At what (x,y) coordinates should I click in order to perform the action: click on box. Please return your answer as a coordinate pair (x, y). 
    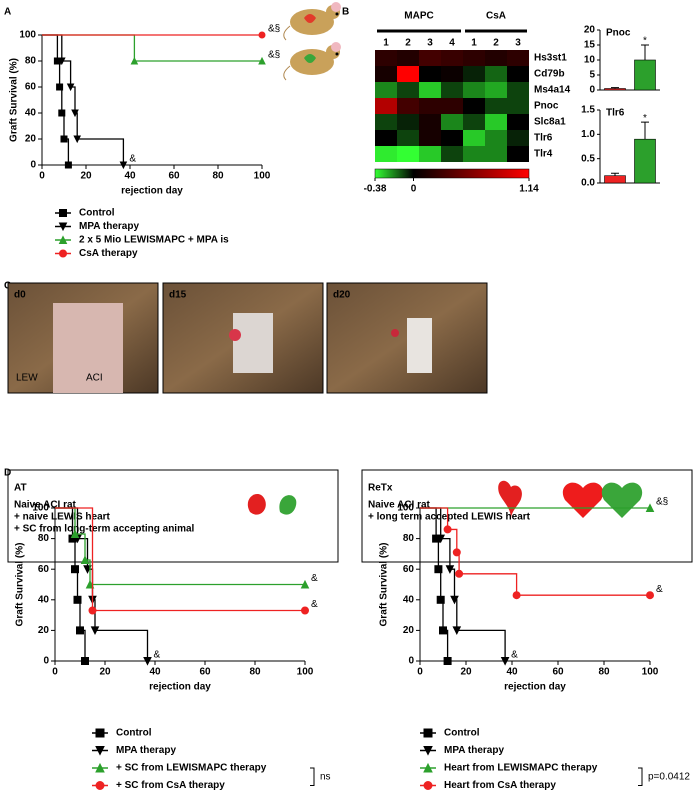
    Looking at the image, I should click on (527, 516).